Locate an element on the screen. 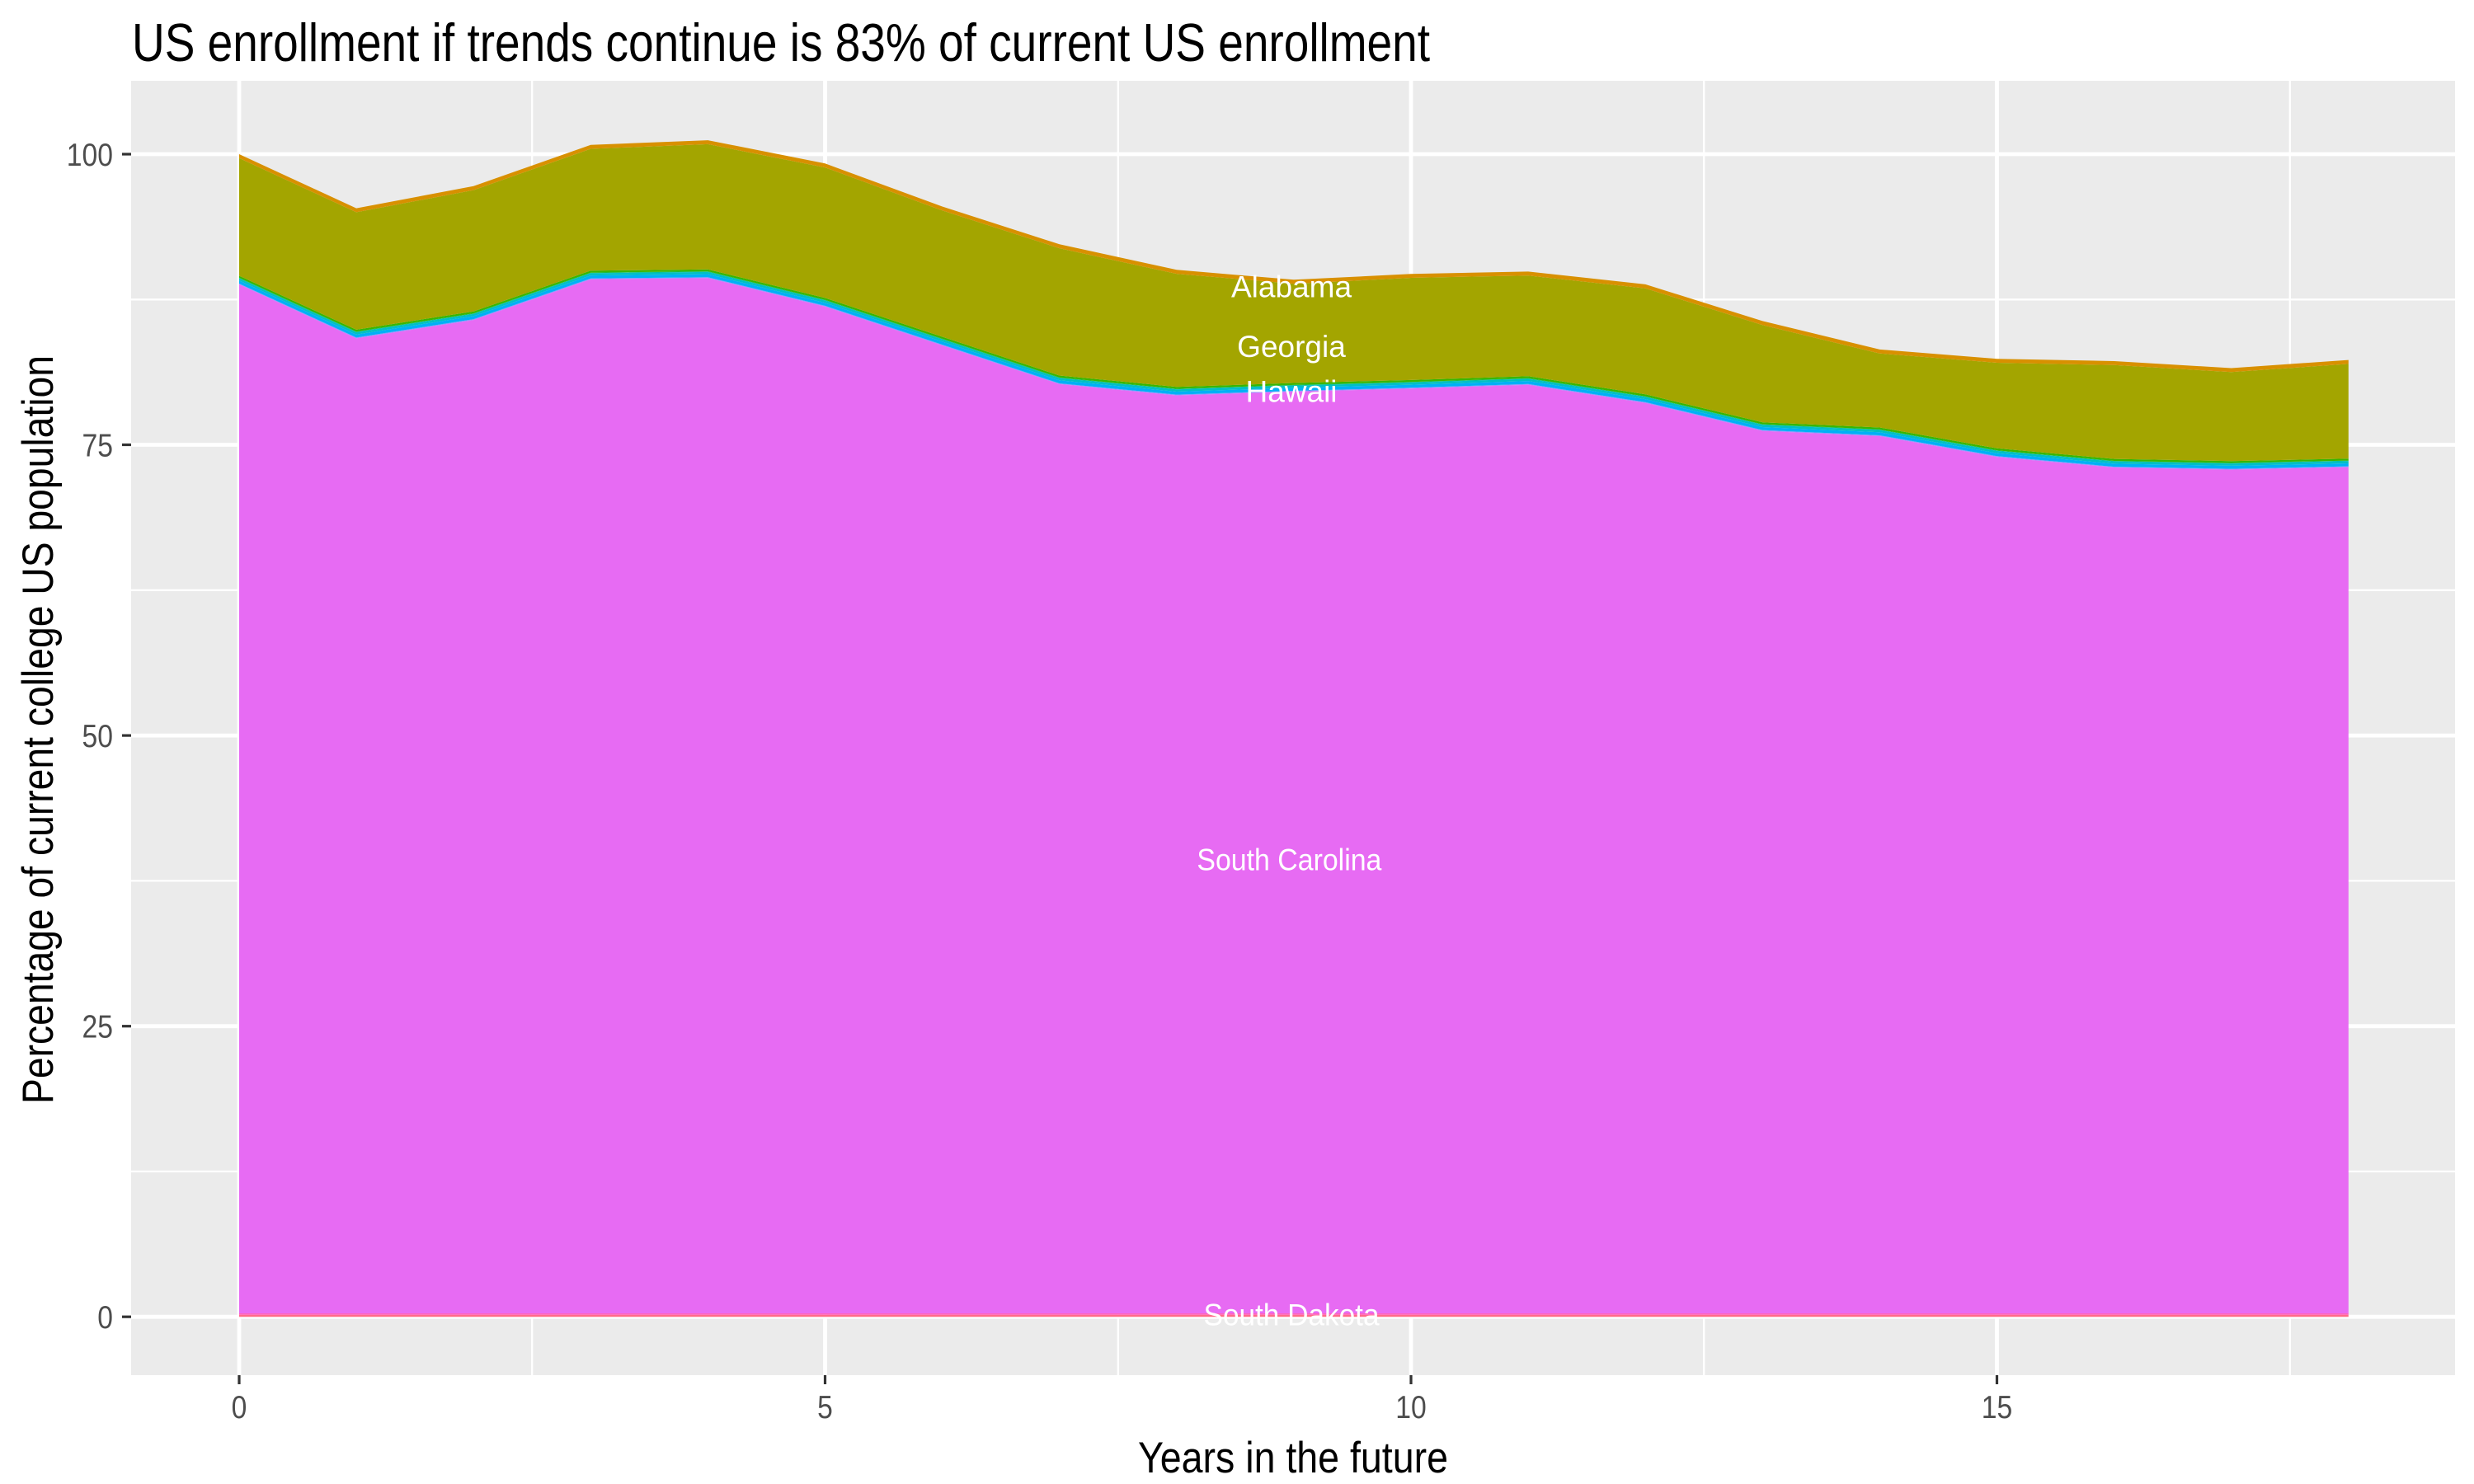 Image resolution: width=2474 pixels, height=1484 pixels. svg-text: Alabama is located at coordinates (1291, 287).